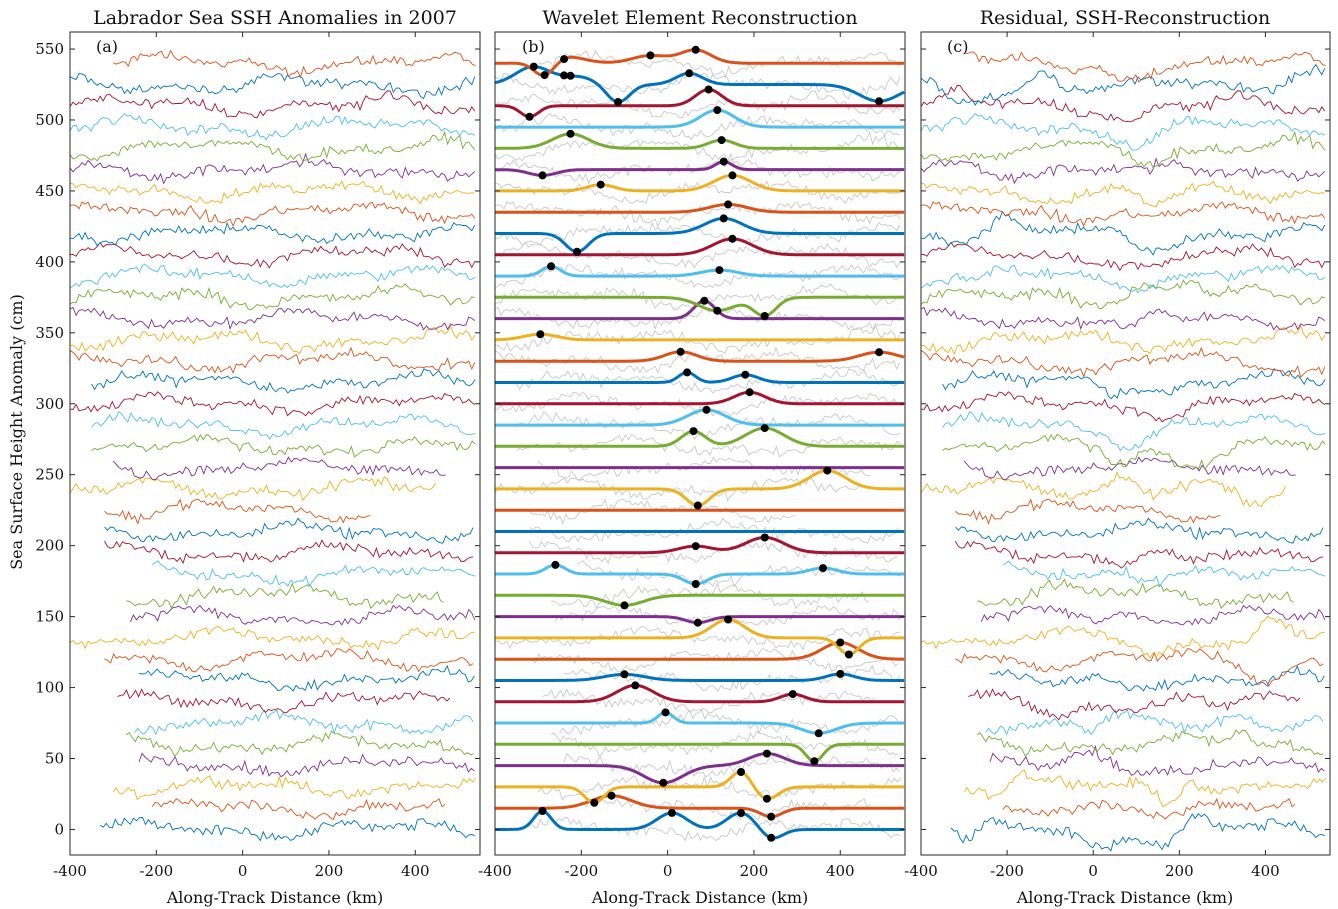  What do you see at coordinates (1265, 871) in the screenshot?
I see `x-tick-label: 400` at bounding box center [1265, 871].